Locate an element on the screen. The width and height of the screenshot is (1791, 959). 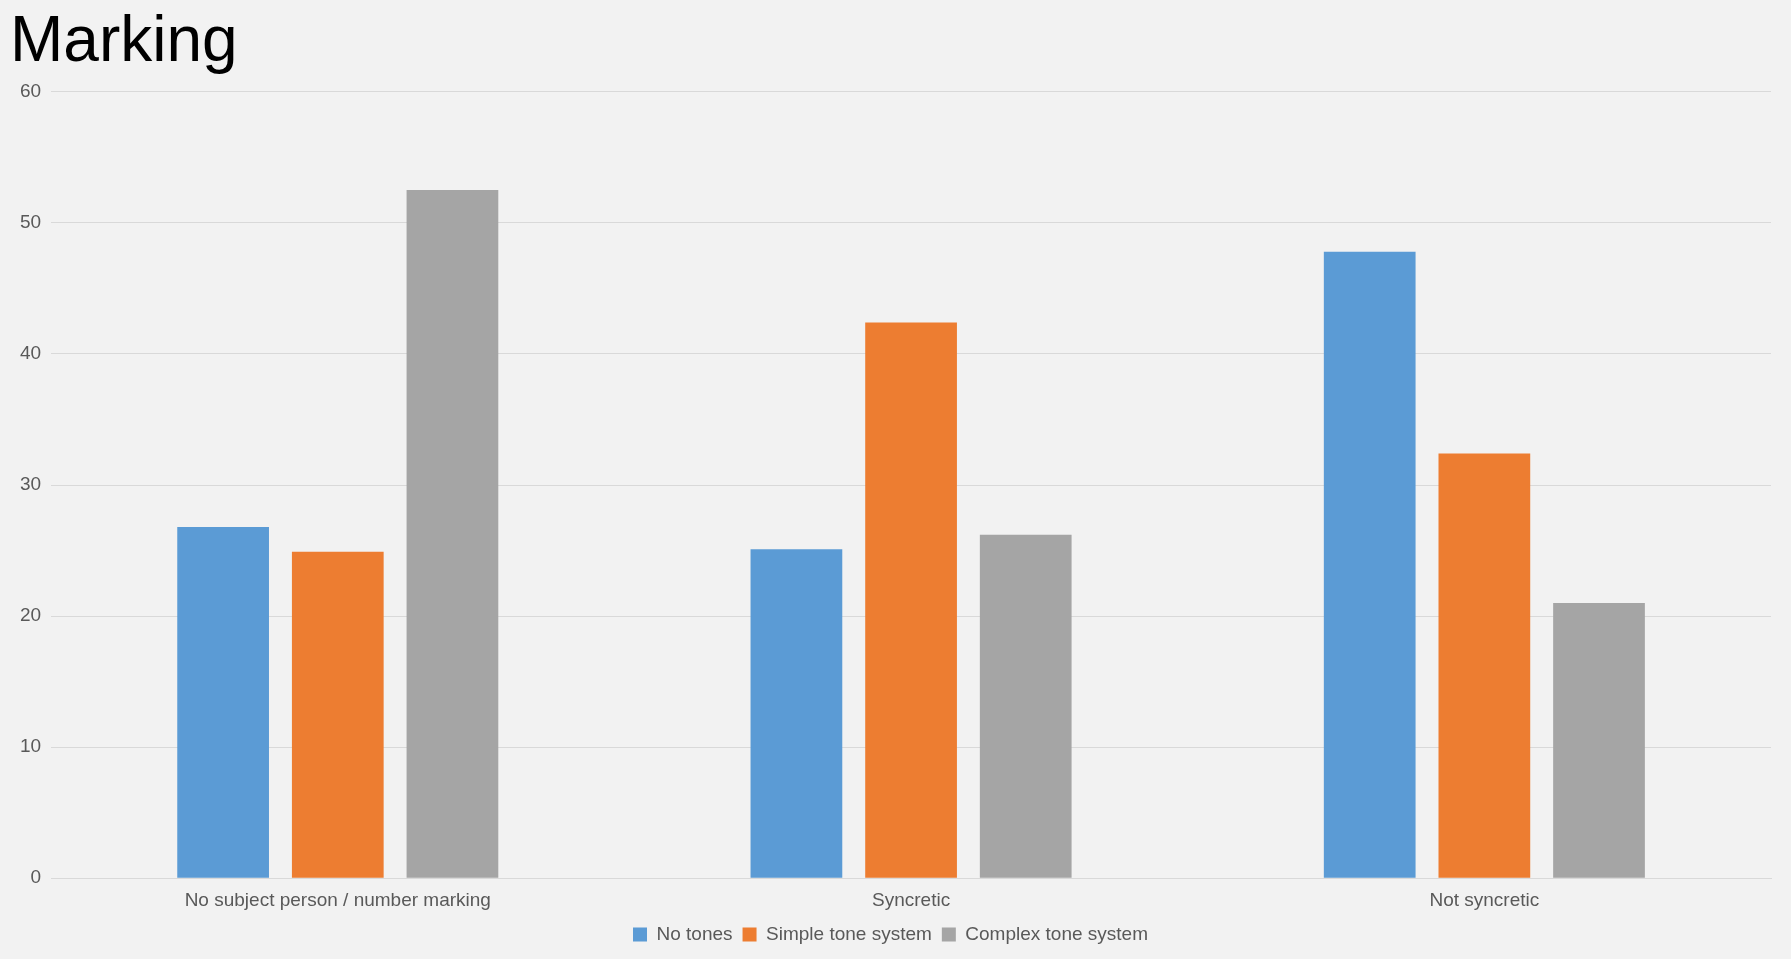
x-tick-label: Syncretic is located at coordinates (911, 899).